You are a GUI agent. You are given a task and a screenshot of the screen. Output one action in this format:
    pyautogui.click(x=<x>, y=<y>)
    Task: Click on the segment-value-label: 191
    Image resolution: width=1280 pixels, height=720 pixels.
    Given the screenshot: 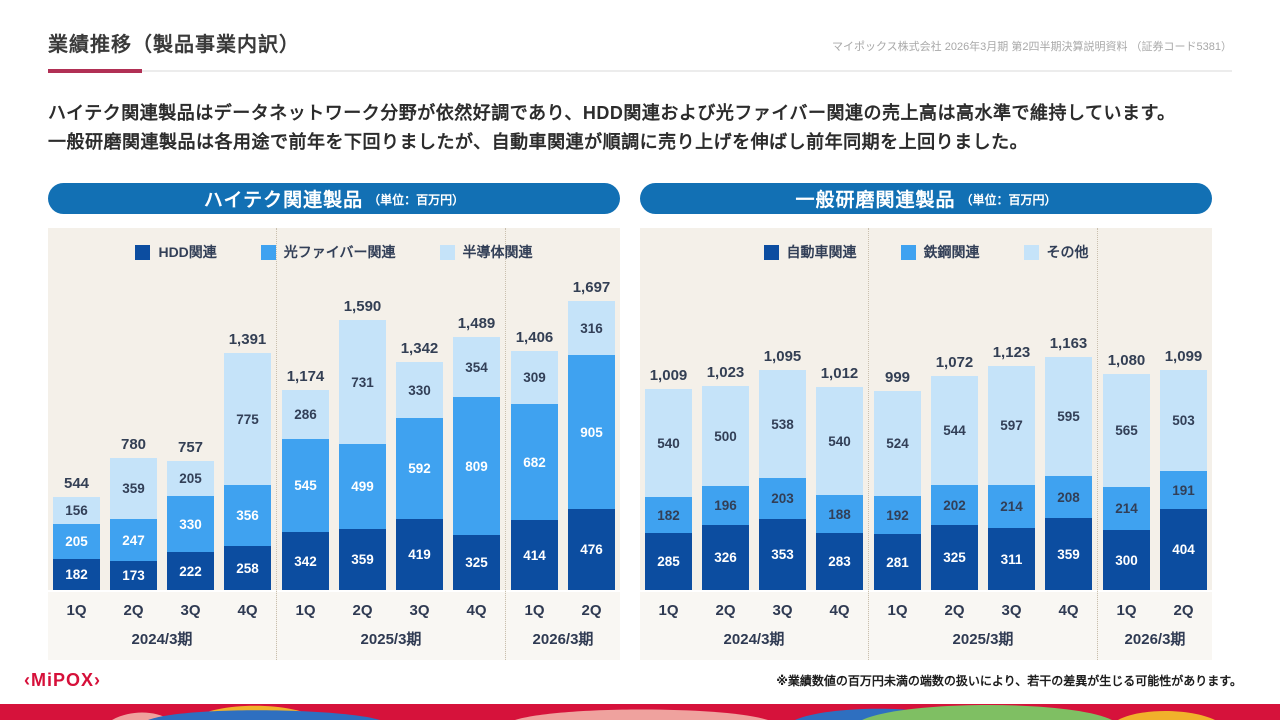 What is the action you would take?
    pyautogui.click(x=1183, y=490)
    